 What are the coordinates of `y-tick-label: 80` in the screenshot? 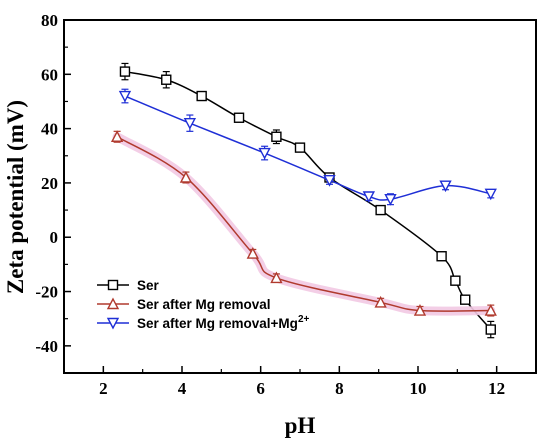 It's located at (49, 20).